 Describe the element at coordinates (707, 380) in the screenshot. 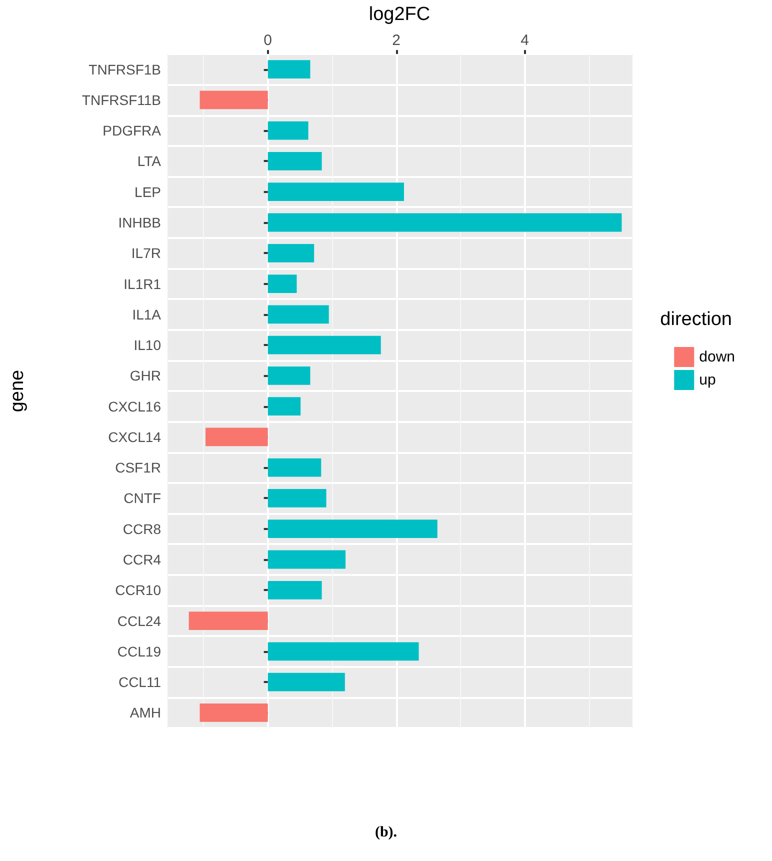

I see `legend-label: up` at that location.